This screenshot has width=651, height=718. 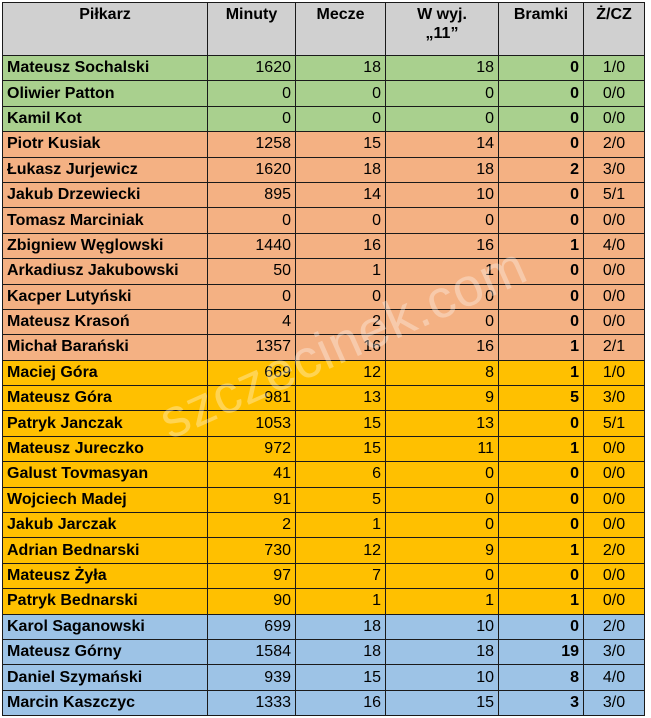 What do you see at coordinates (251, 474) in the screenshot?
I see `minutes-cell: 41` at bounding box center [251, 474].